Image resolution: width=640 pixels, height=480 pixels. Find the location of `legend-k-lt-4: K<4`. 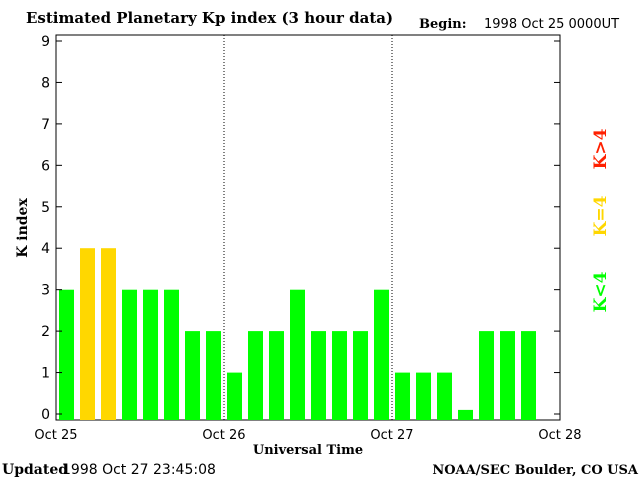

legend-k-lt-4: K<4 is located at coordinates (601, 291).